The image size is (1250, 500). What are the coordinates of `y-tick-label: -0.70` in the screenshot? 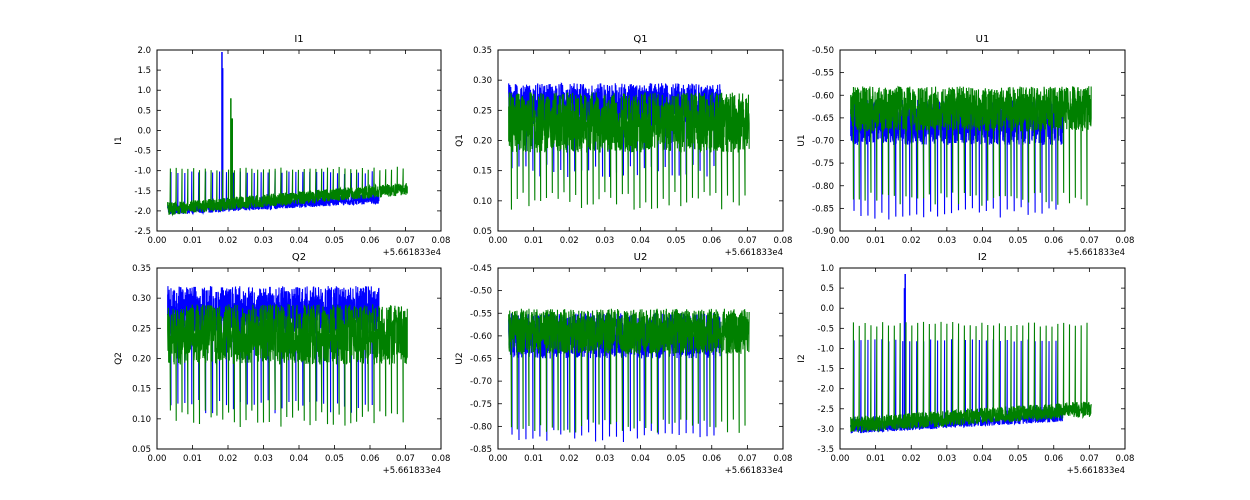 It's located at (481, 382).